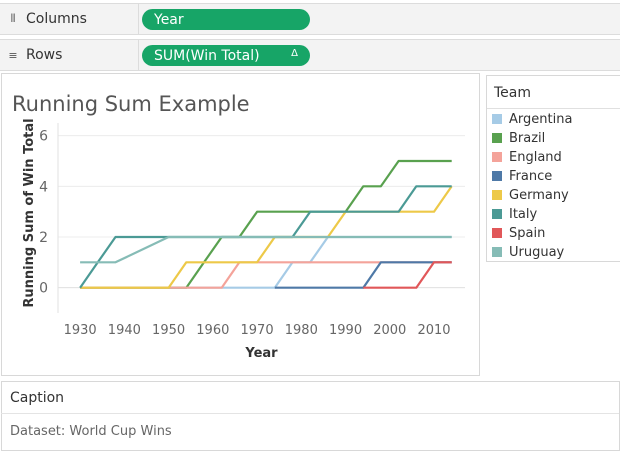 The height and width of the screenshot is (451, 620). Describe the element at coordinates (44, 55) in the screenshot. I see `rows-label: Rows` at that location.